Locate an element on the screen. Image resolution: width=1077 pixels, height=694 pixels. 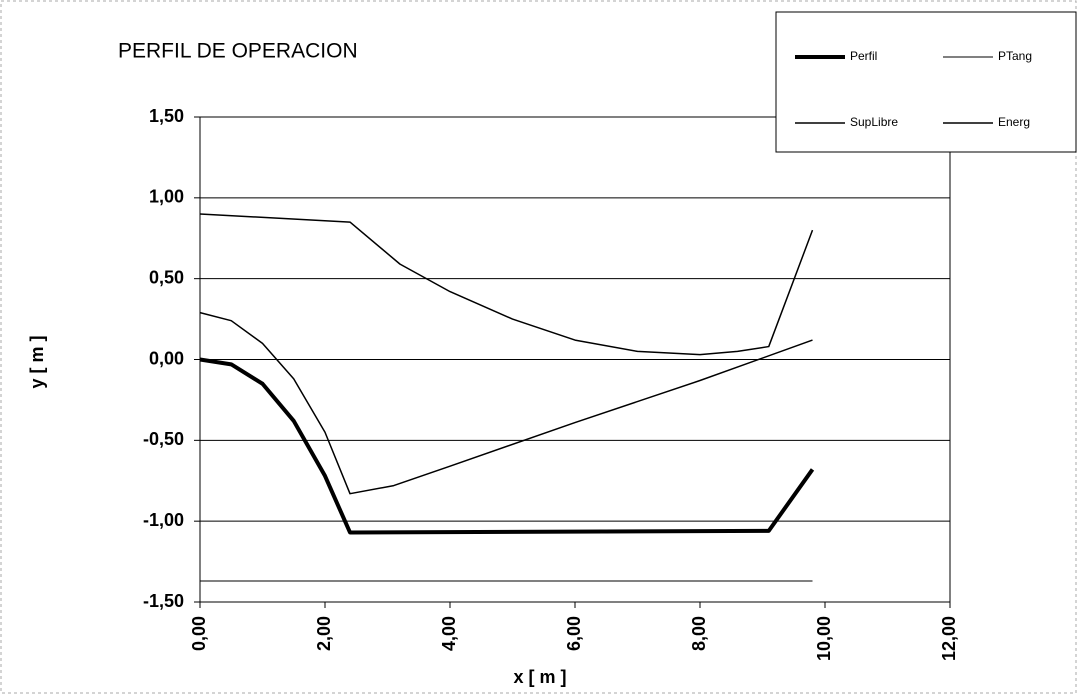
x-tick-label: 4,00 is located at coordinates (449, 633).